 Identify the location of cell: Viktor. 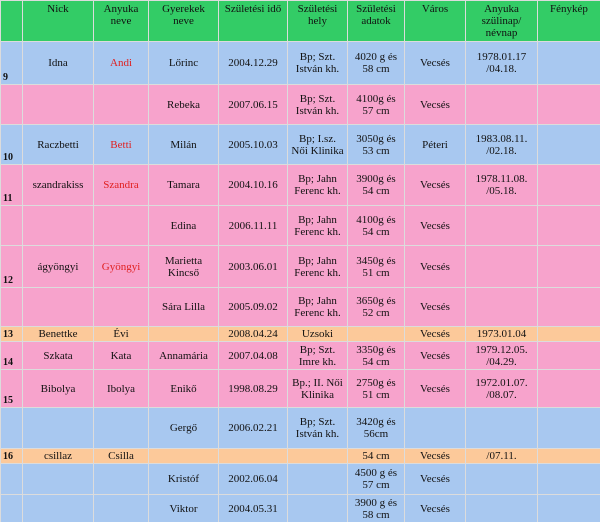
(183, 508).